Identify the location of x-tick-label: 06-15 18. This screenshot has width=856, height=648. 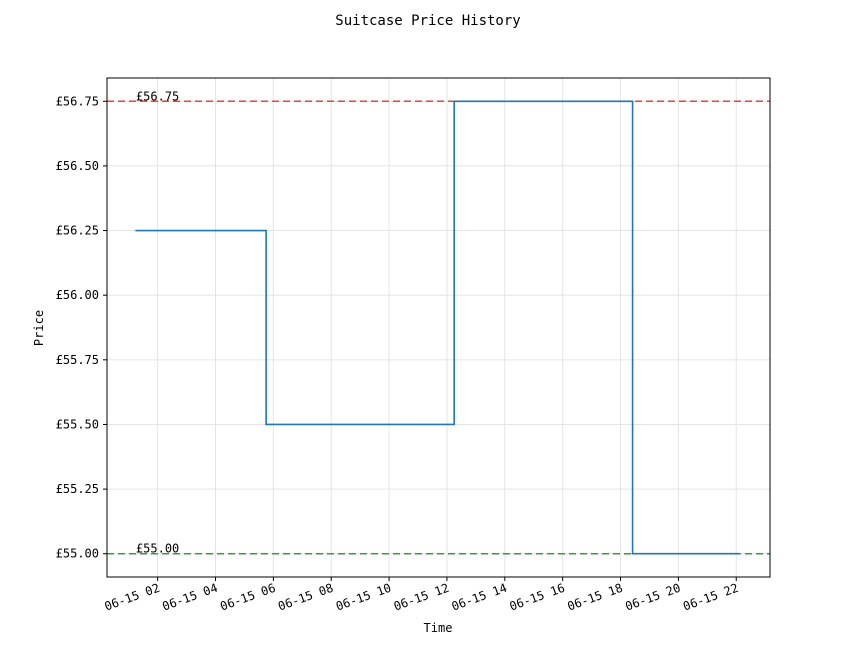
(594, 597).